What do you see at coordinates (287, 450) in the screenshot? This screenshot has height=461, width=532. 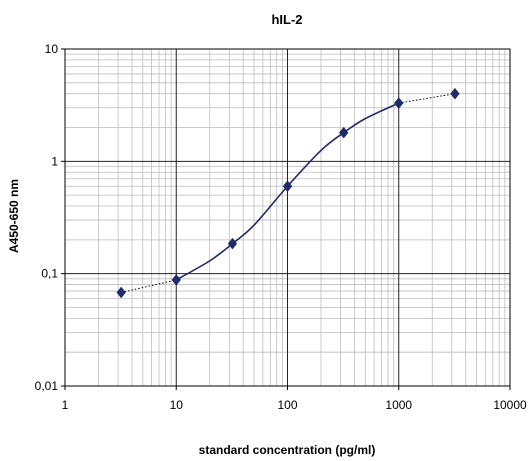 I see `x-axis-title: standard concentration (pg/ml)` at bounding box center [287, 450].